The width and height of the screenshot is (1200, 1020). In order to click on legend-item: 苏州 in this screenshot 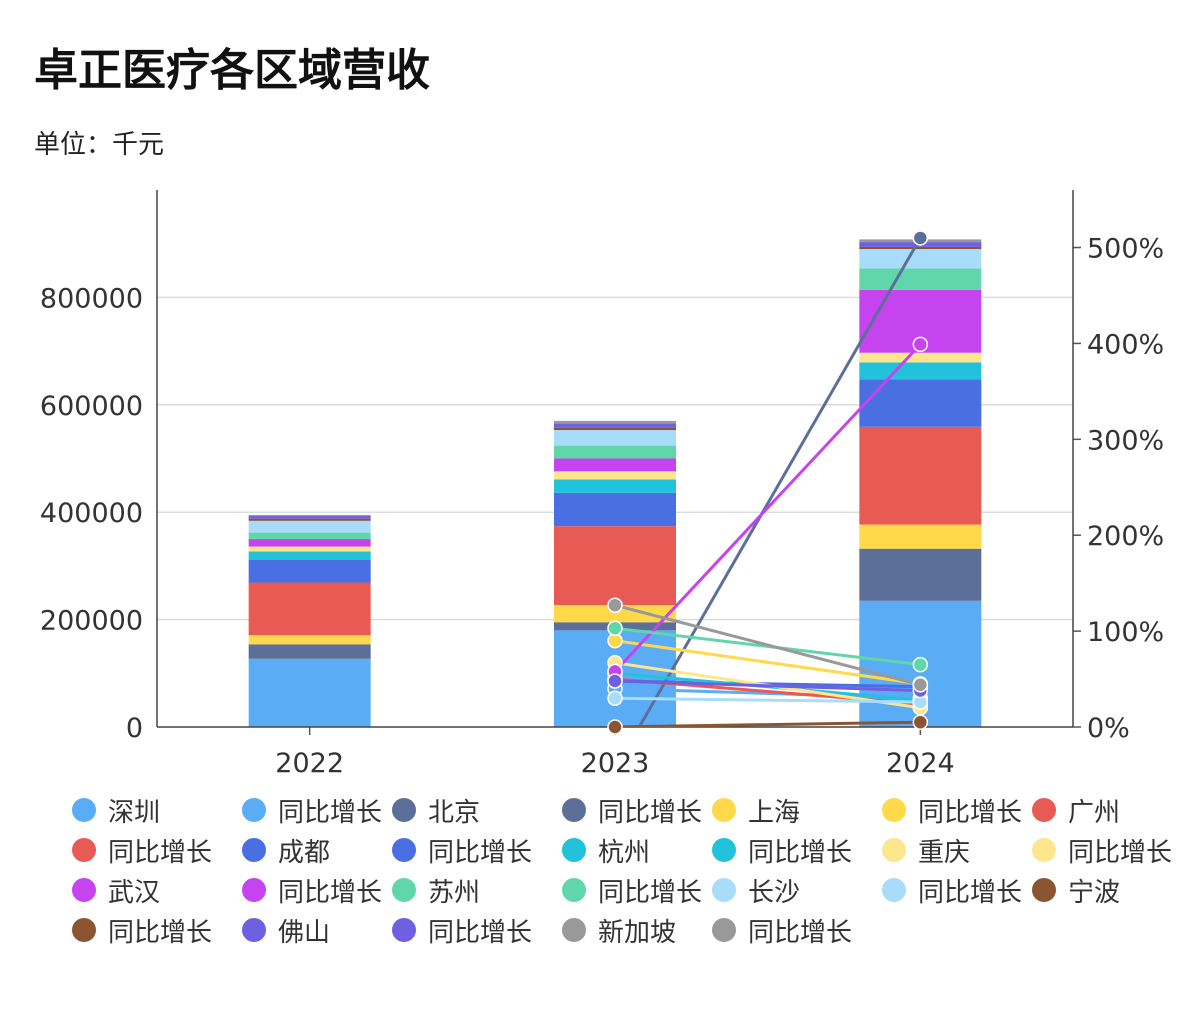, I will do `click(436, 890)`.